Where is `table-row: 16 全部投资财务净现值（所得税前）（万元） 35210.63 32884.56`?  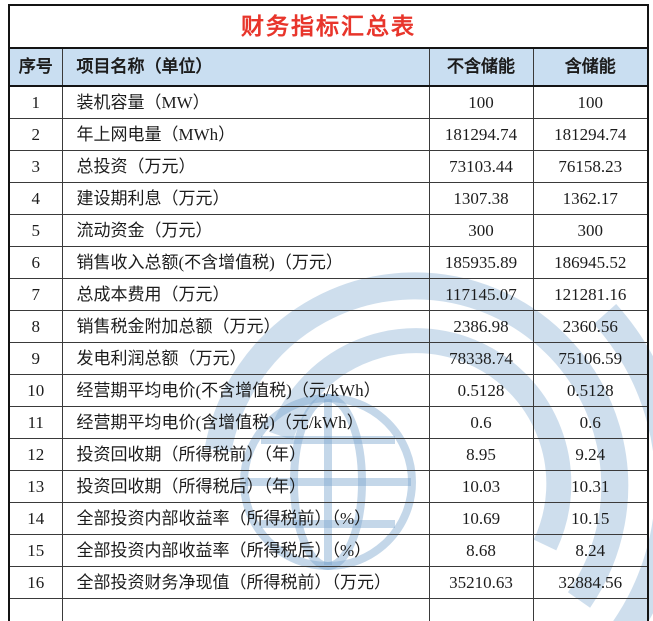 table-row: 16 全部投资财务净现值（所得税前）（万元） 35210.63 32884.56 is located at coordinates (328, 582).